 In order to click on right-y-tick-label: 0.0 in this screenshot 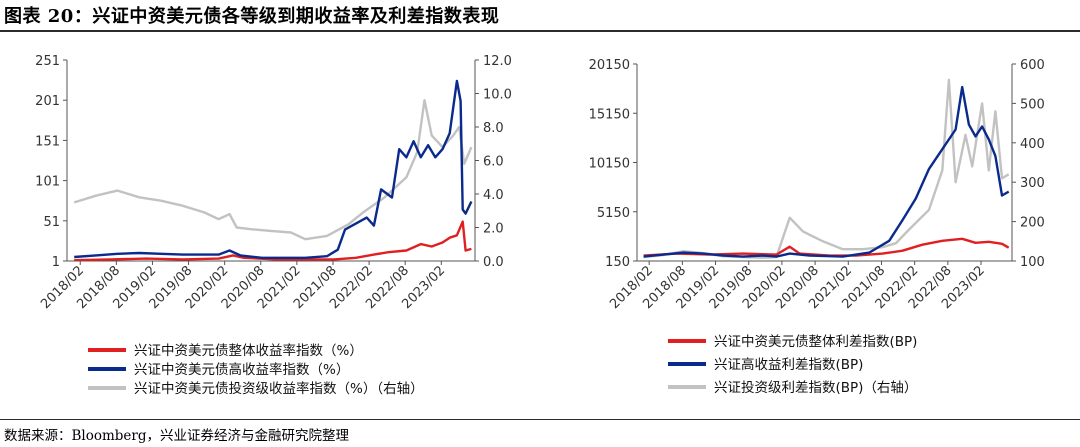, I will do `click(493, 262)`.